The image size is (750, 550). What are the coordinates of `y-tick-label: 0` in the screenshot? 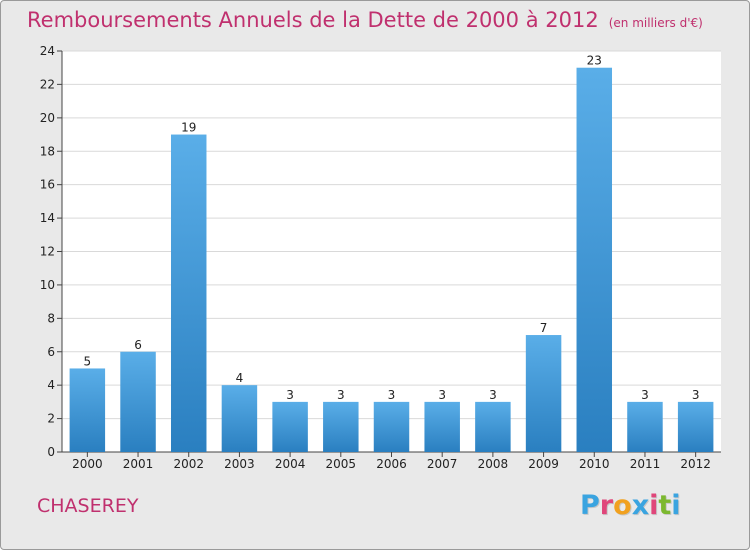 It's located at (51, 452).